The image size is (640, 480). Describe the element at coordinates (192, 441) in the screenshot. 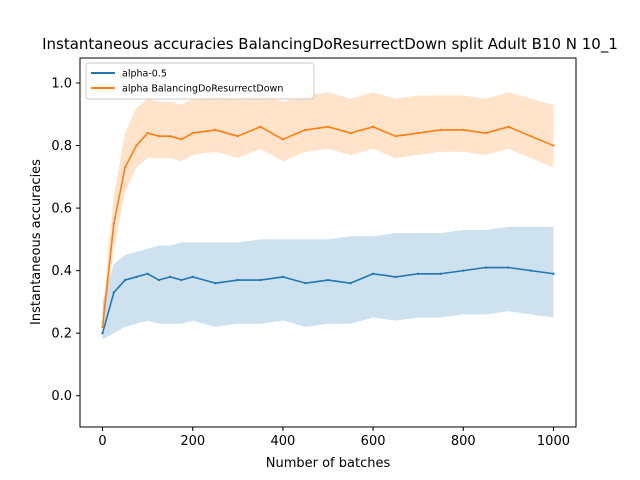

I see `x-tick-label: 200` at that location.